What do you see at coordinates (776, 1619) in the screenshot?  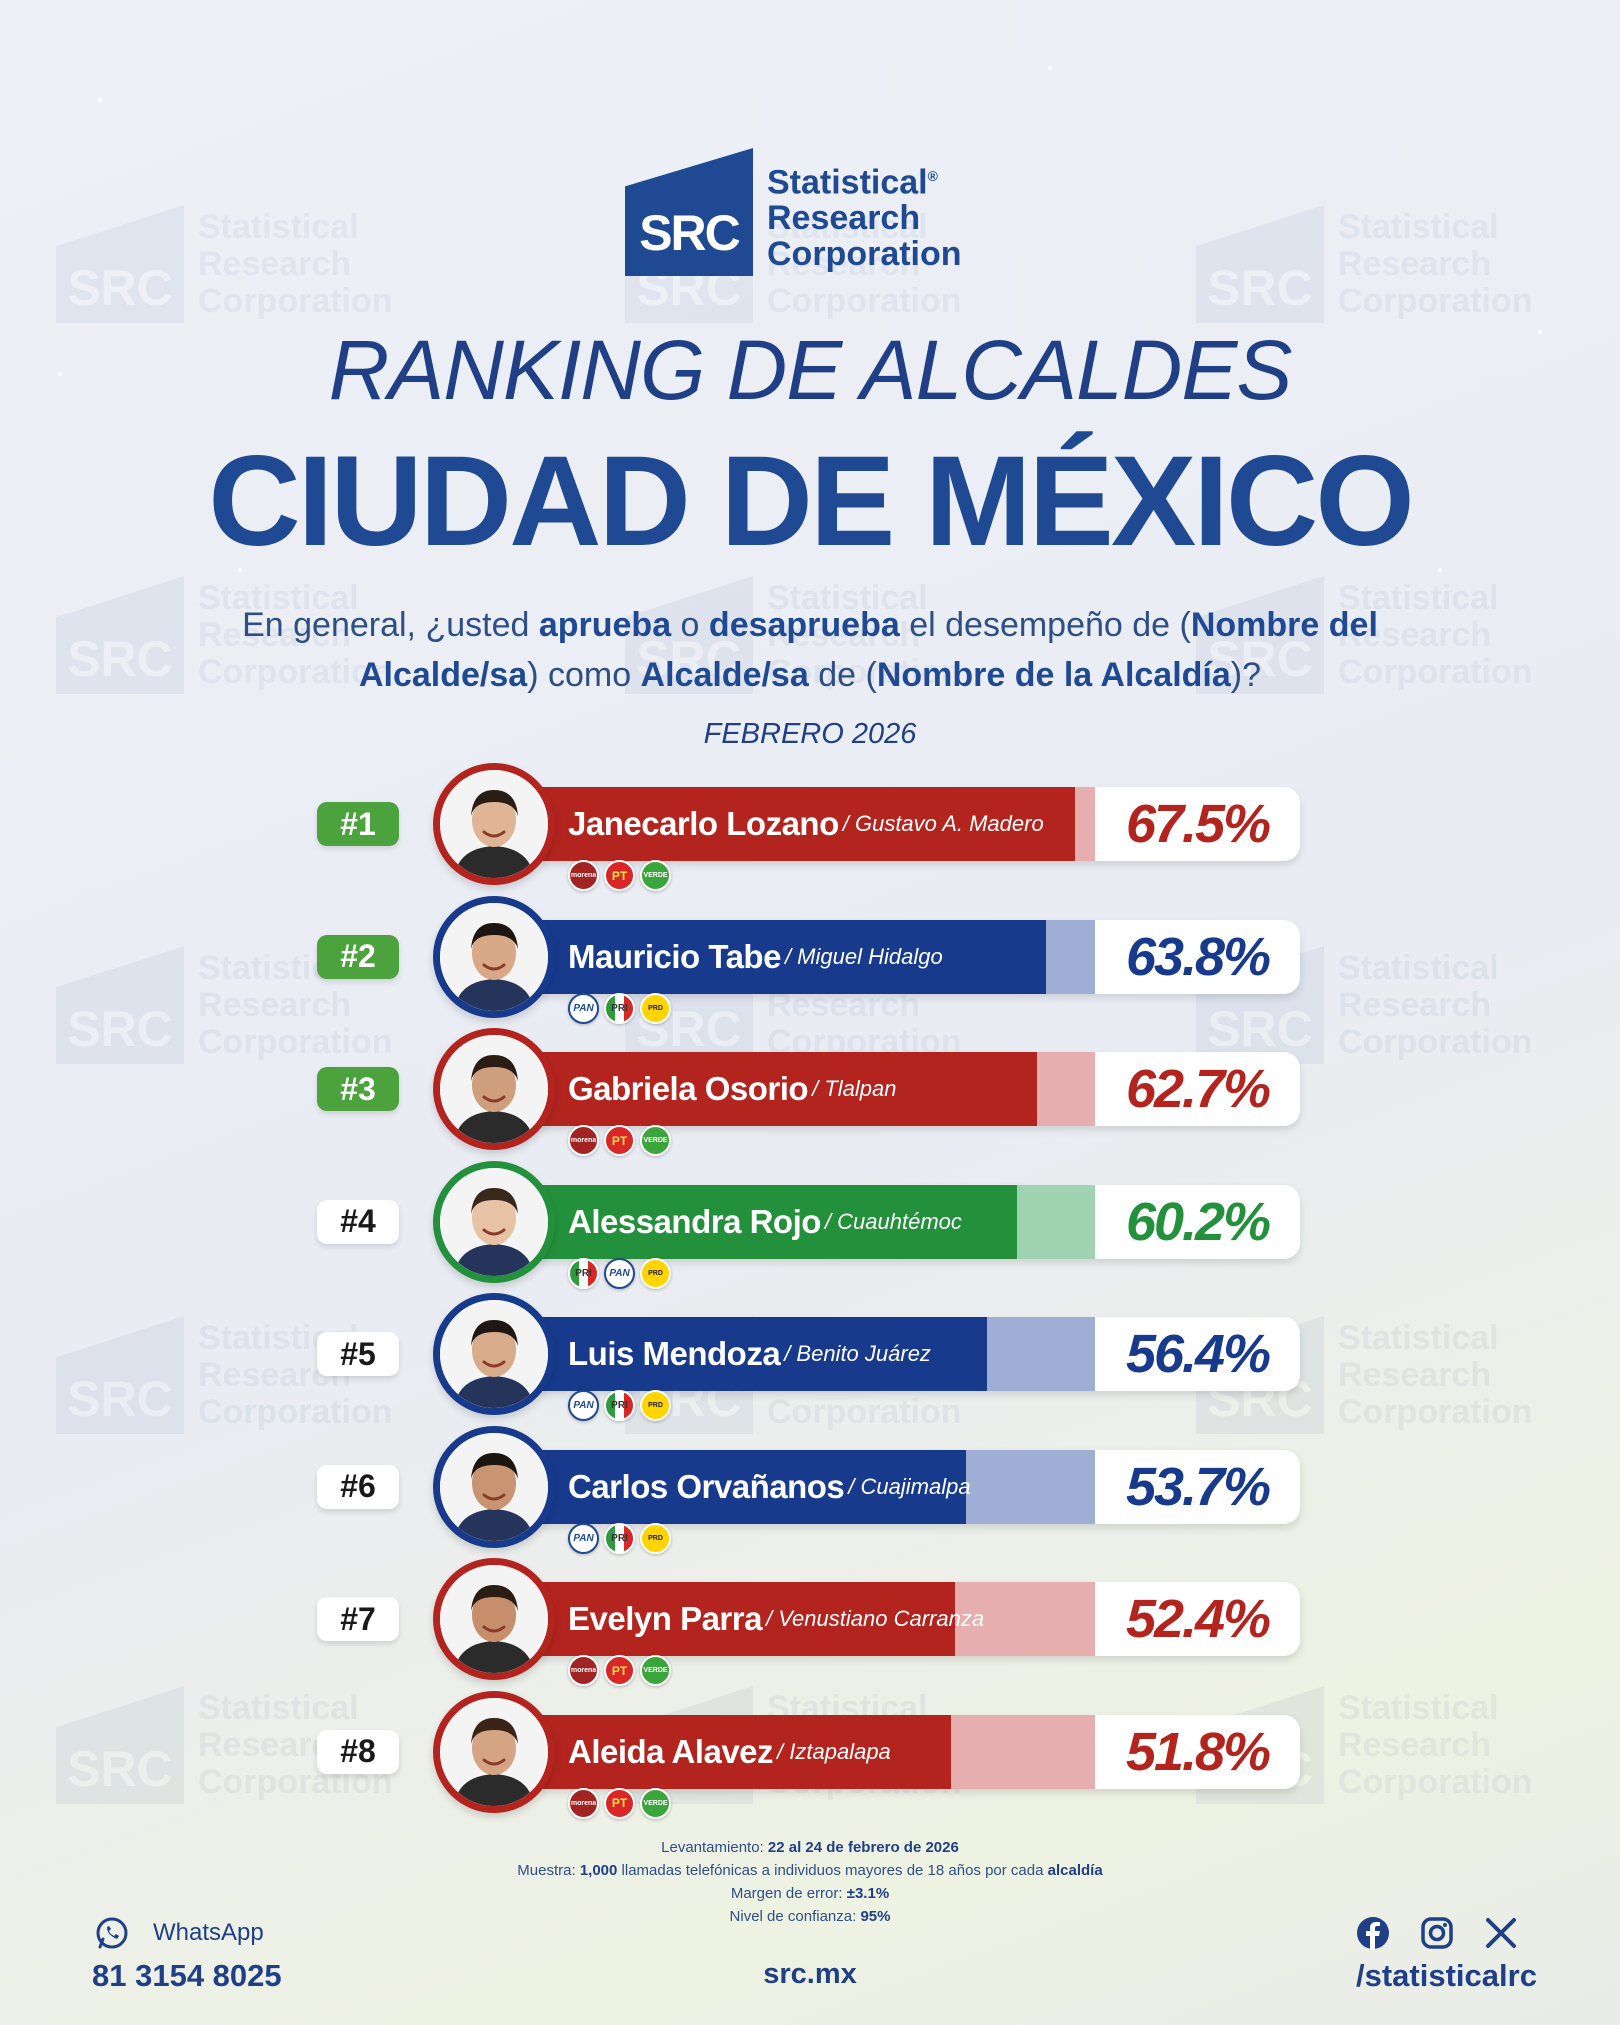 I see `mayor-label: Evelyn Parra / Venustiano Carranza` at bounding box center [776, 1619].